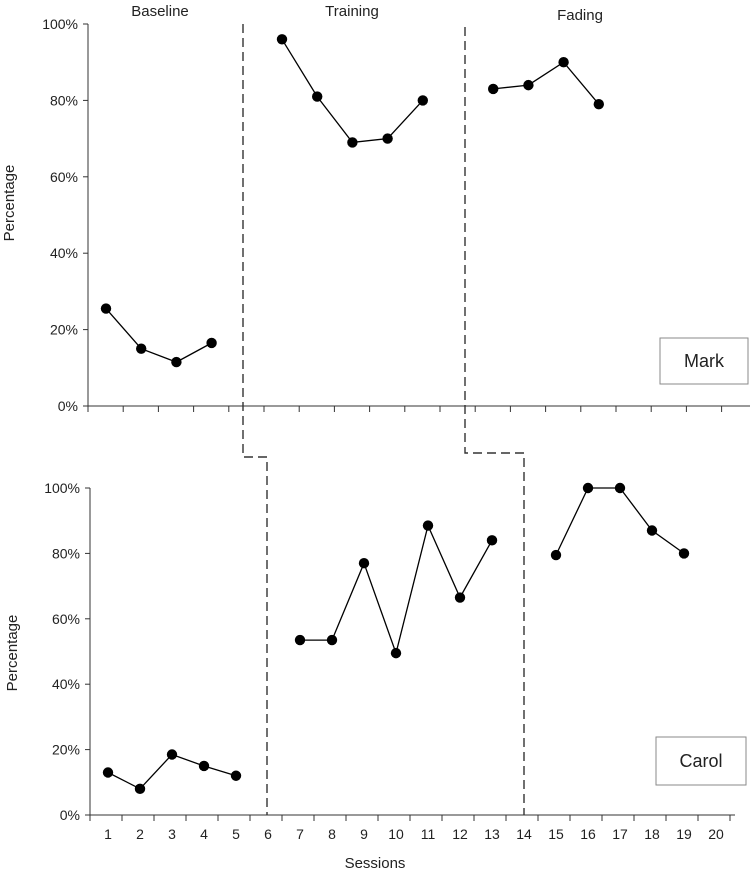 This screenshot has height=873, width=750. What do you see at coordinates (140, 834) in the screenshot?
I see `x-tick-label: 2` at bounding box center [140, 834].